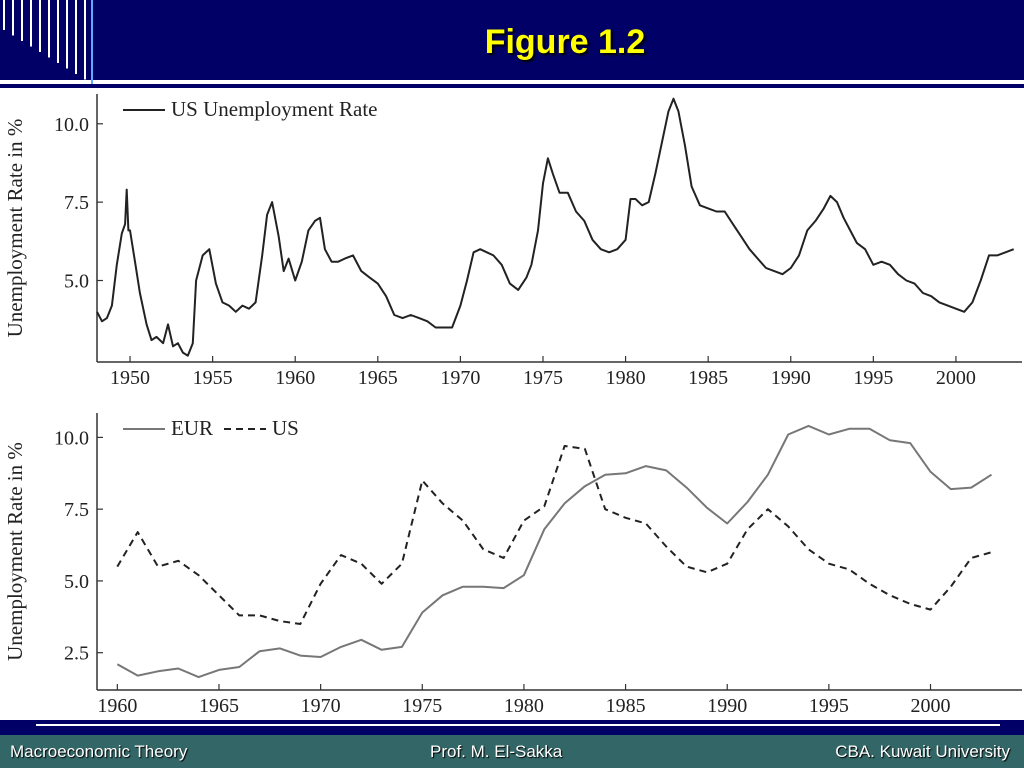 This screenshot has height=768, width=1024. What do you see at coordinates (922, 751) in the screenshot?
I see `footer-institution: CBA. Kuwait University` at bounding box center [922, 751].